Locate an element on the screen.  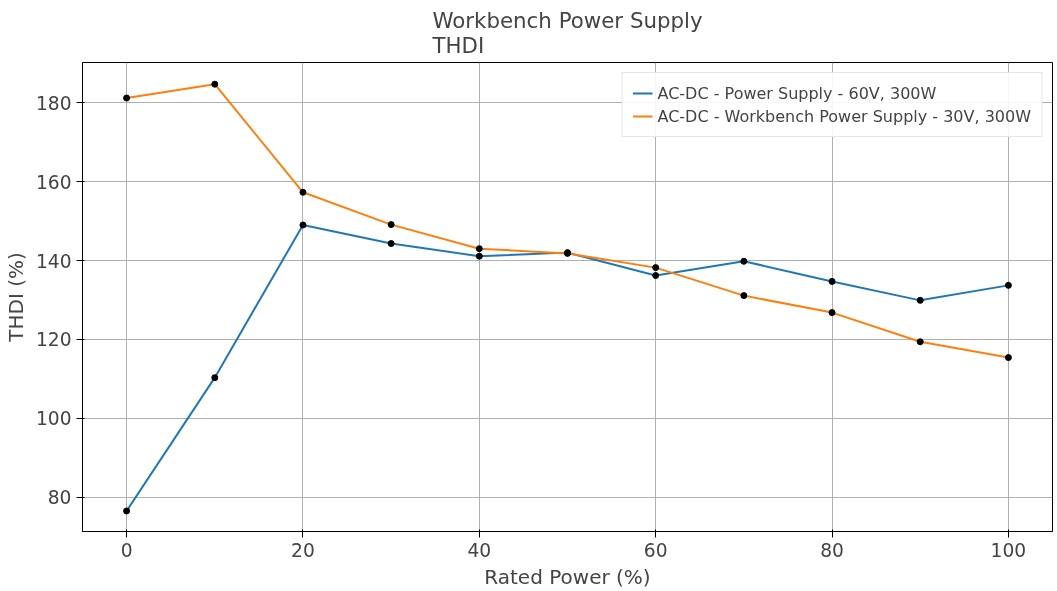
y-axis-title: THDI (%) is located at coordinates (15, 297).